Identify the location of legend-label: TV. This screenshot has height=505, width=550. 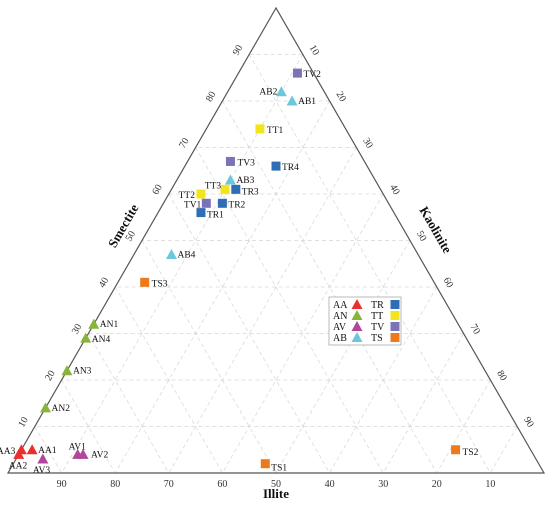
(378, 327).